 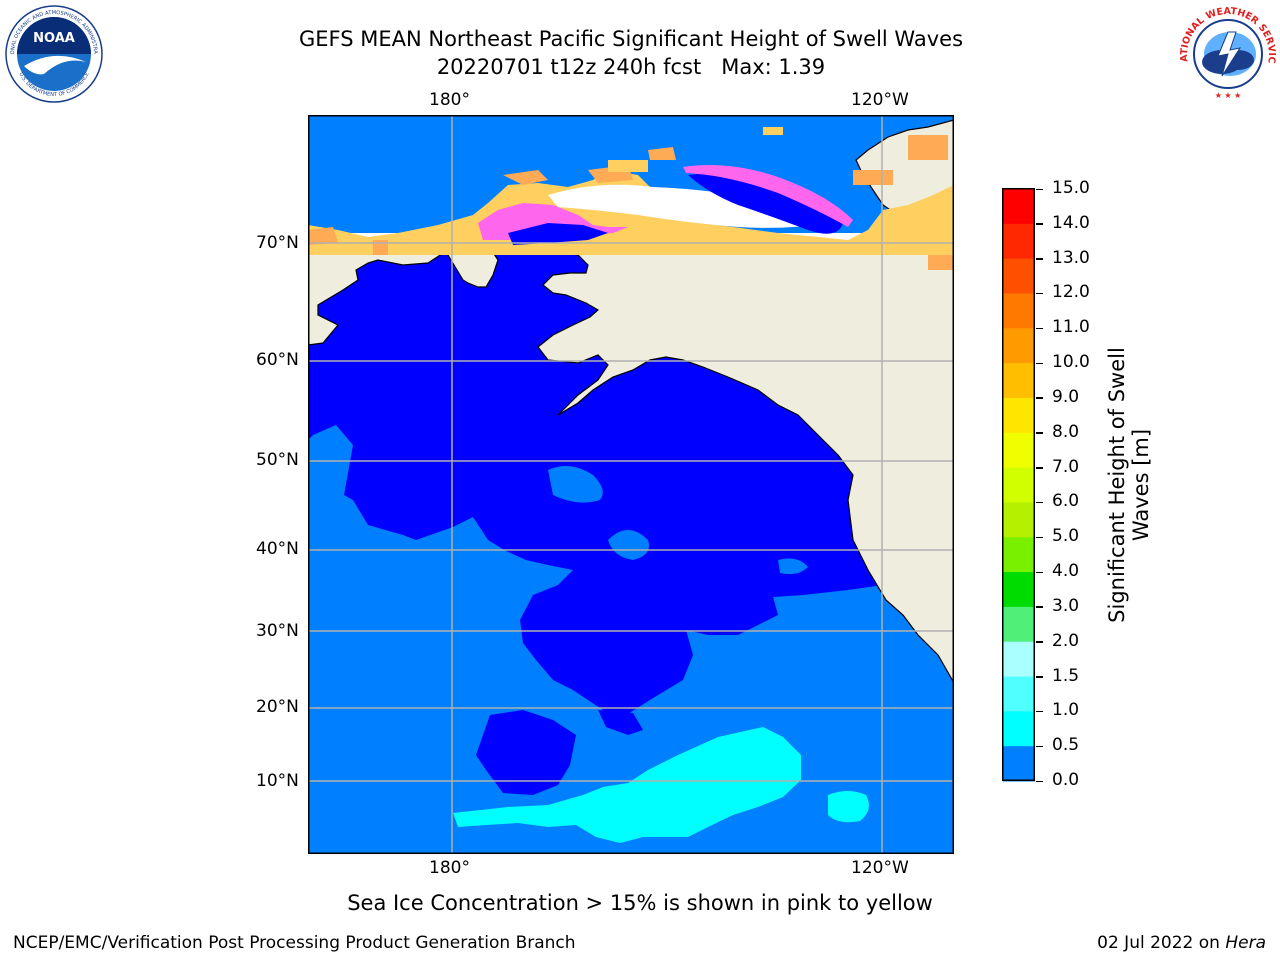 I want to click on lat-tick-20n: 20°N, so click(x=277, y=707).